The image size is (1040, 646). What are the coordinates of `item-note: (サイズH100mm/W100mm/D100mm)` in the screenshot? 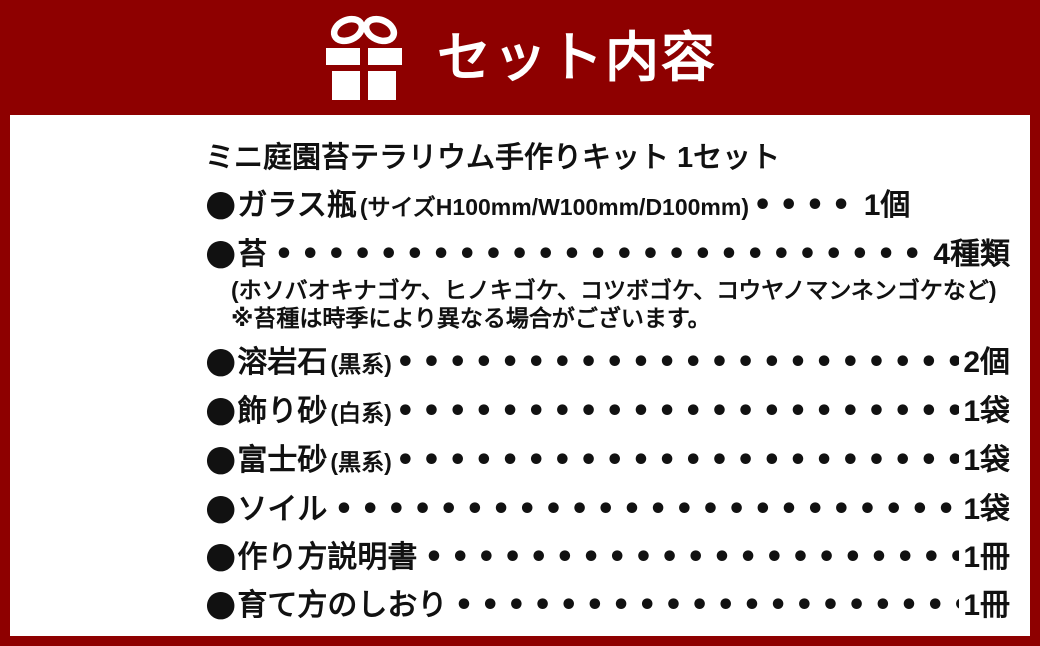 It's located at (554, 207).